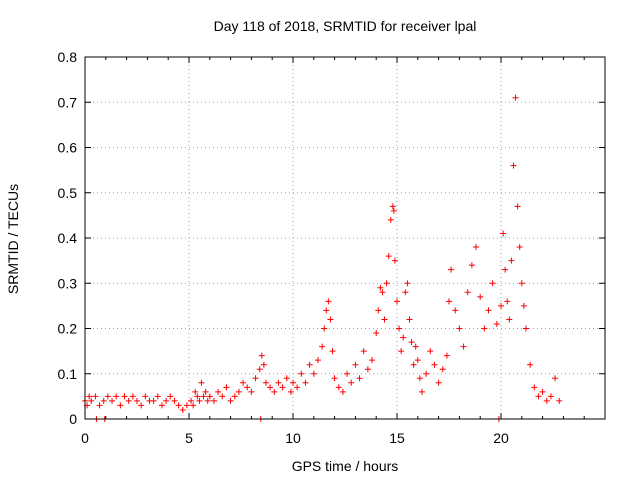 The height and width of the screenshot is (480, 640). I want to click on y-tick-label: 0.6, so click(68, 148).